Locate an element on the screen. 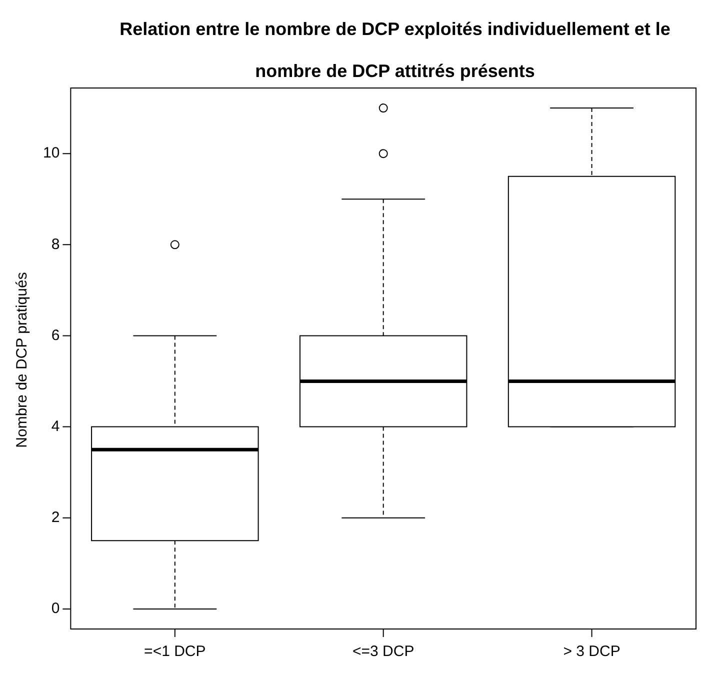 This screenshot has width=716, height=677. y-tick-label: 0 is located at coordinates (55, 609).